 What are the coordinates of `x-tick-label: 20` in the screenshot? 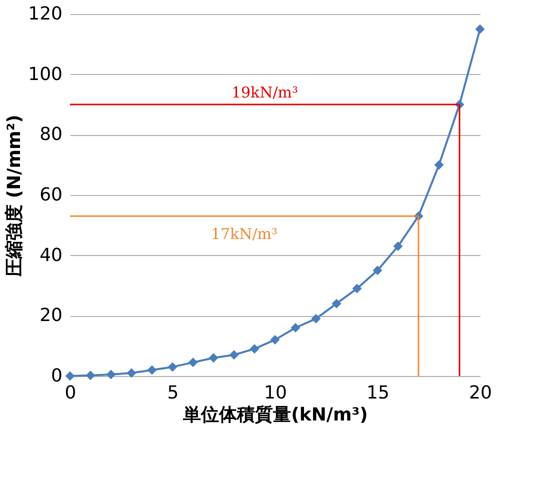 It's located at (480, 393).